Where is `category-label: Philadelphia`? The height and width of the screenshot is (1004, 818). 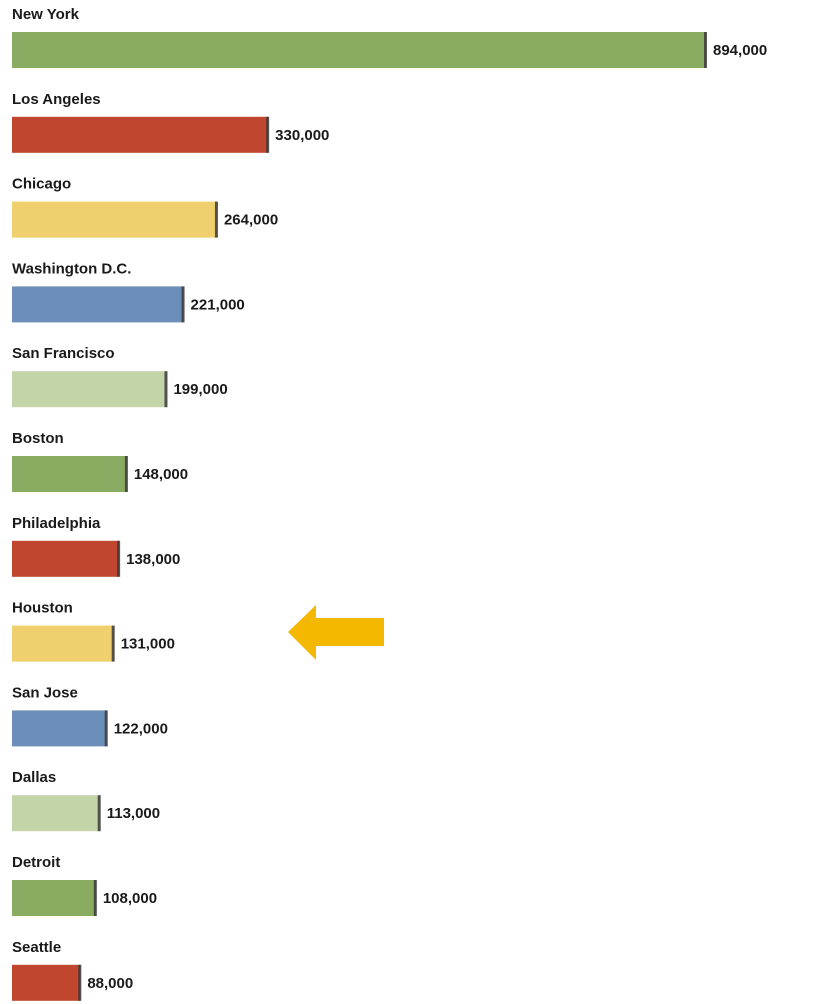 category-label: Philadelphia is located at coordinates (56, 523).